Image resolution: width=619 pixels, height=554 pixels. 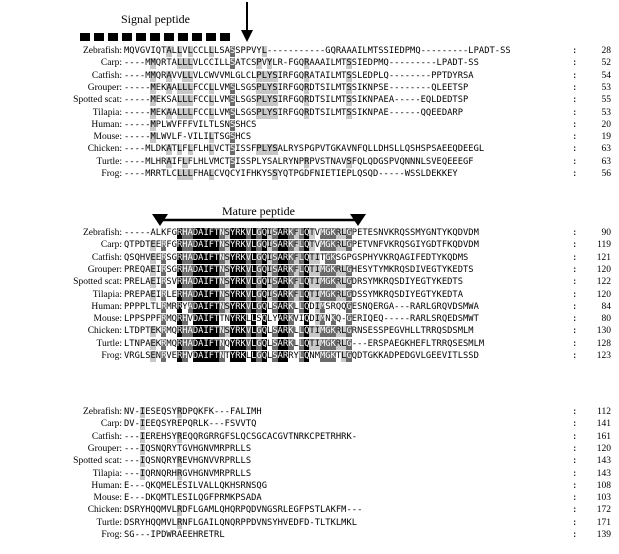 I want to click on residue-count: 141, so click(x=603, y=424).